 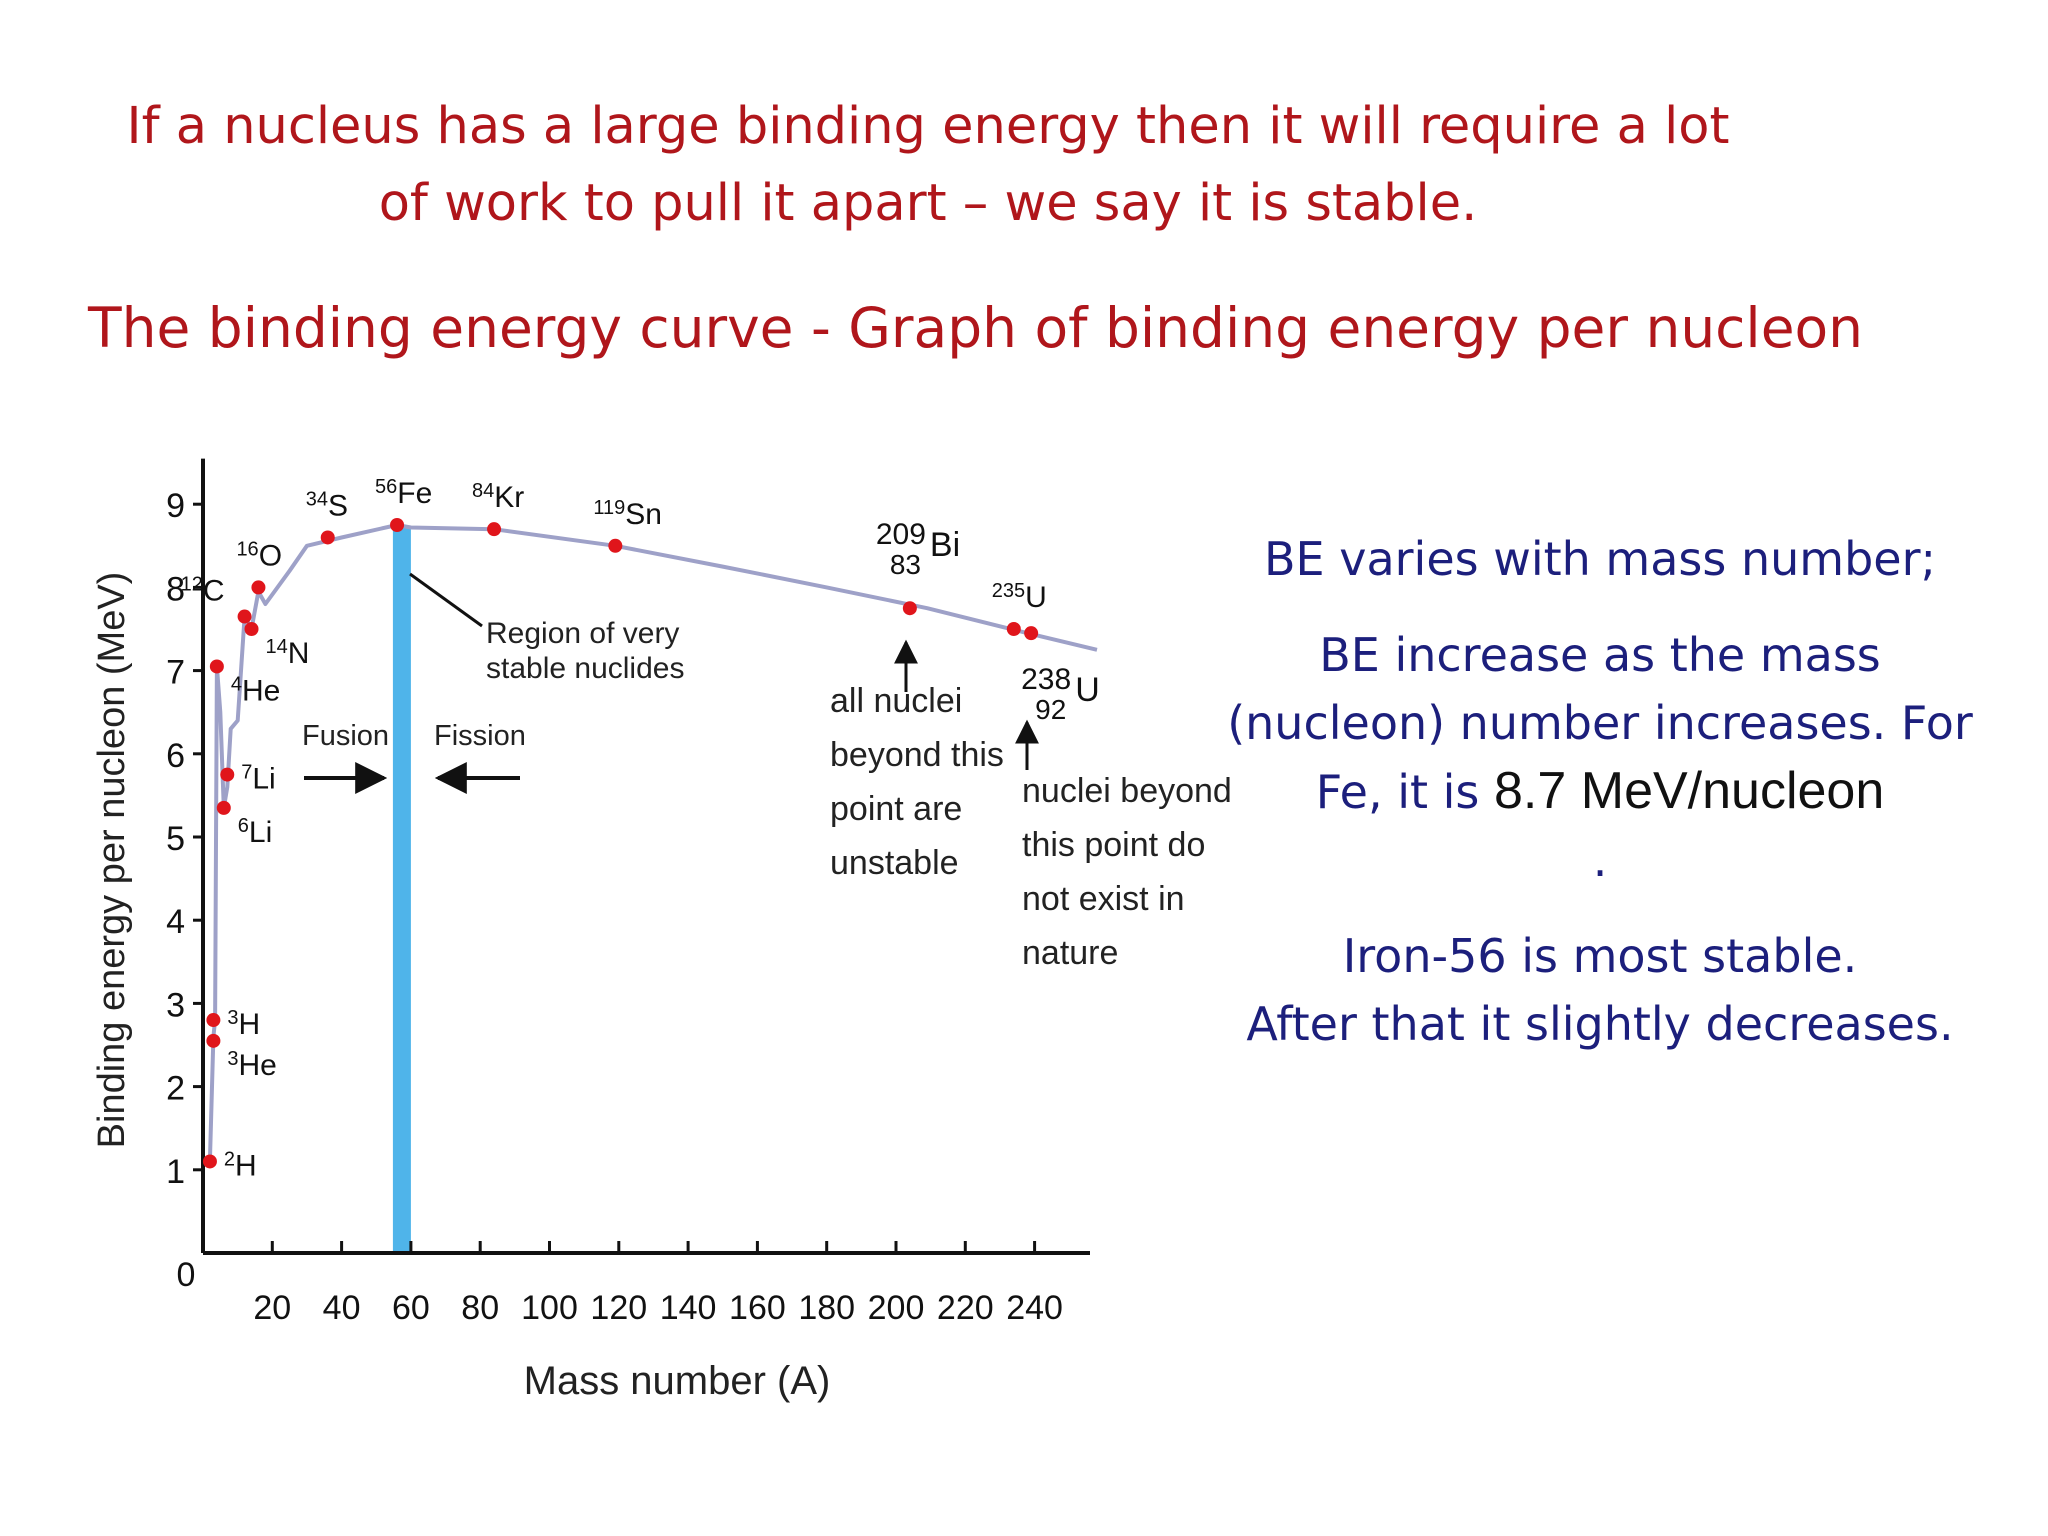 What do you see at coordinates (894, 863) in the screenshot?
I see `bi-note-line-4: unstable` at bounding box center [894, 863].